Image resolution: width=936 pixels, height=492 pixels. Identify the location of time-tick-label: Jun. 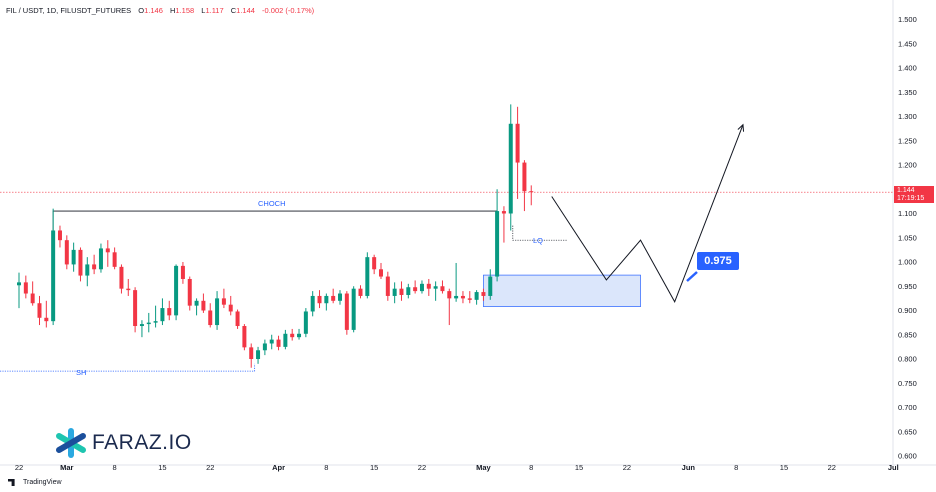
(689, 467).